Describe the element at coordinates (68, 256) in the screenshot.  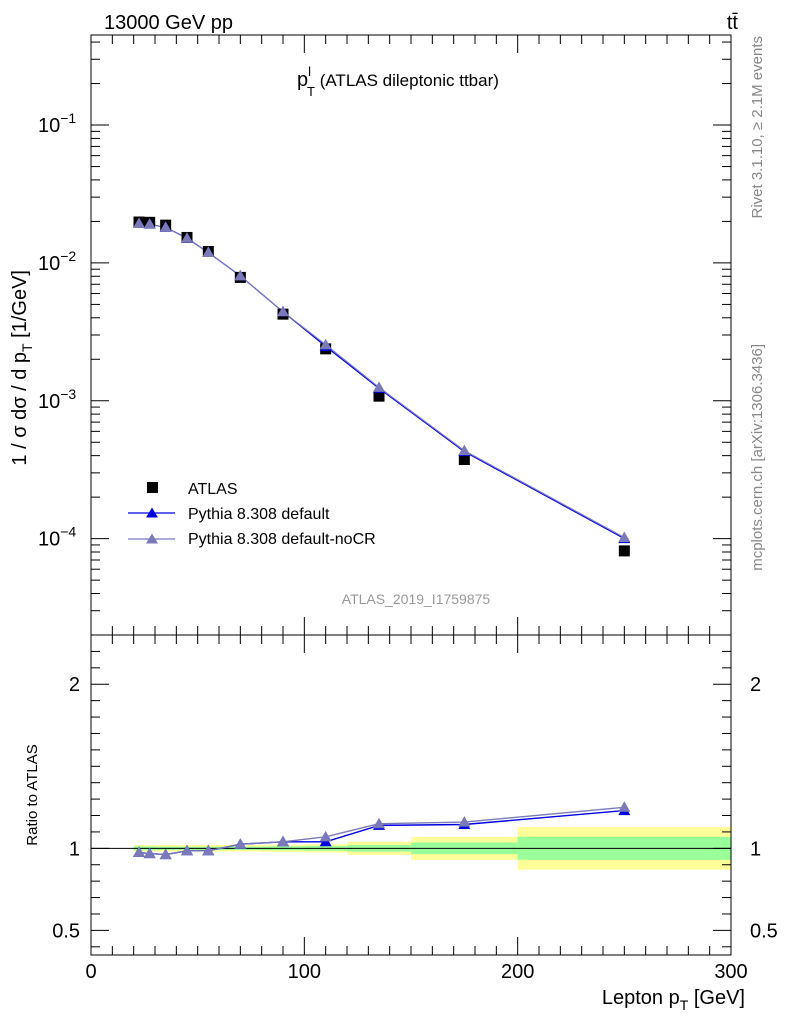
I see `main-ytick-label-exponent: −2` at that location.